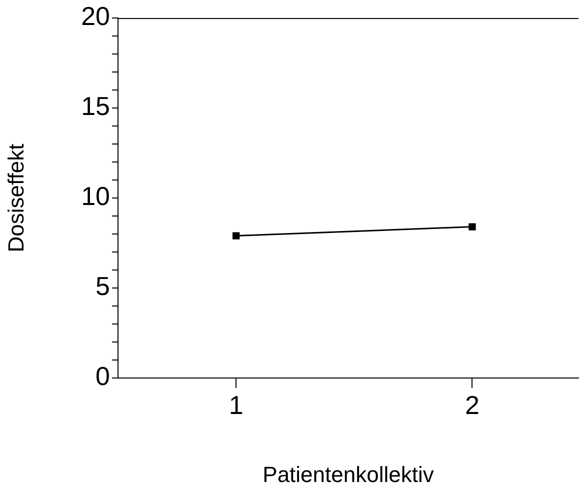 This screenshot has height=493, width=584. Describe the element at coordinates (236, 405) in the screenshot. I see `x-tick-label: 1` at that location.